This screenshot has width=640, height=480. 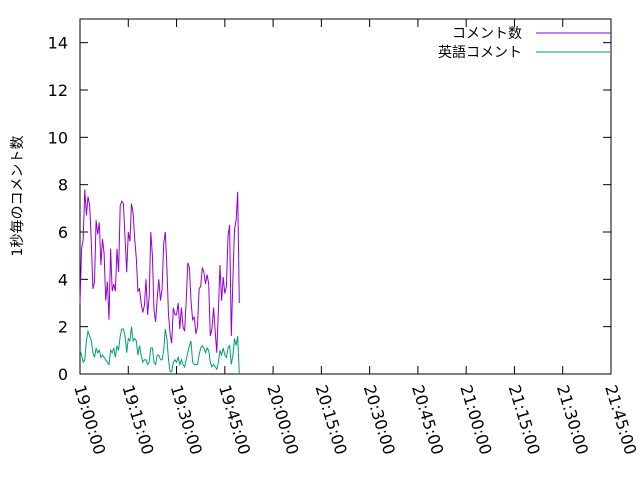 I want to click on x-tick-label: 20:15:00, so click(x=331, y=420).